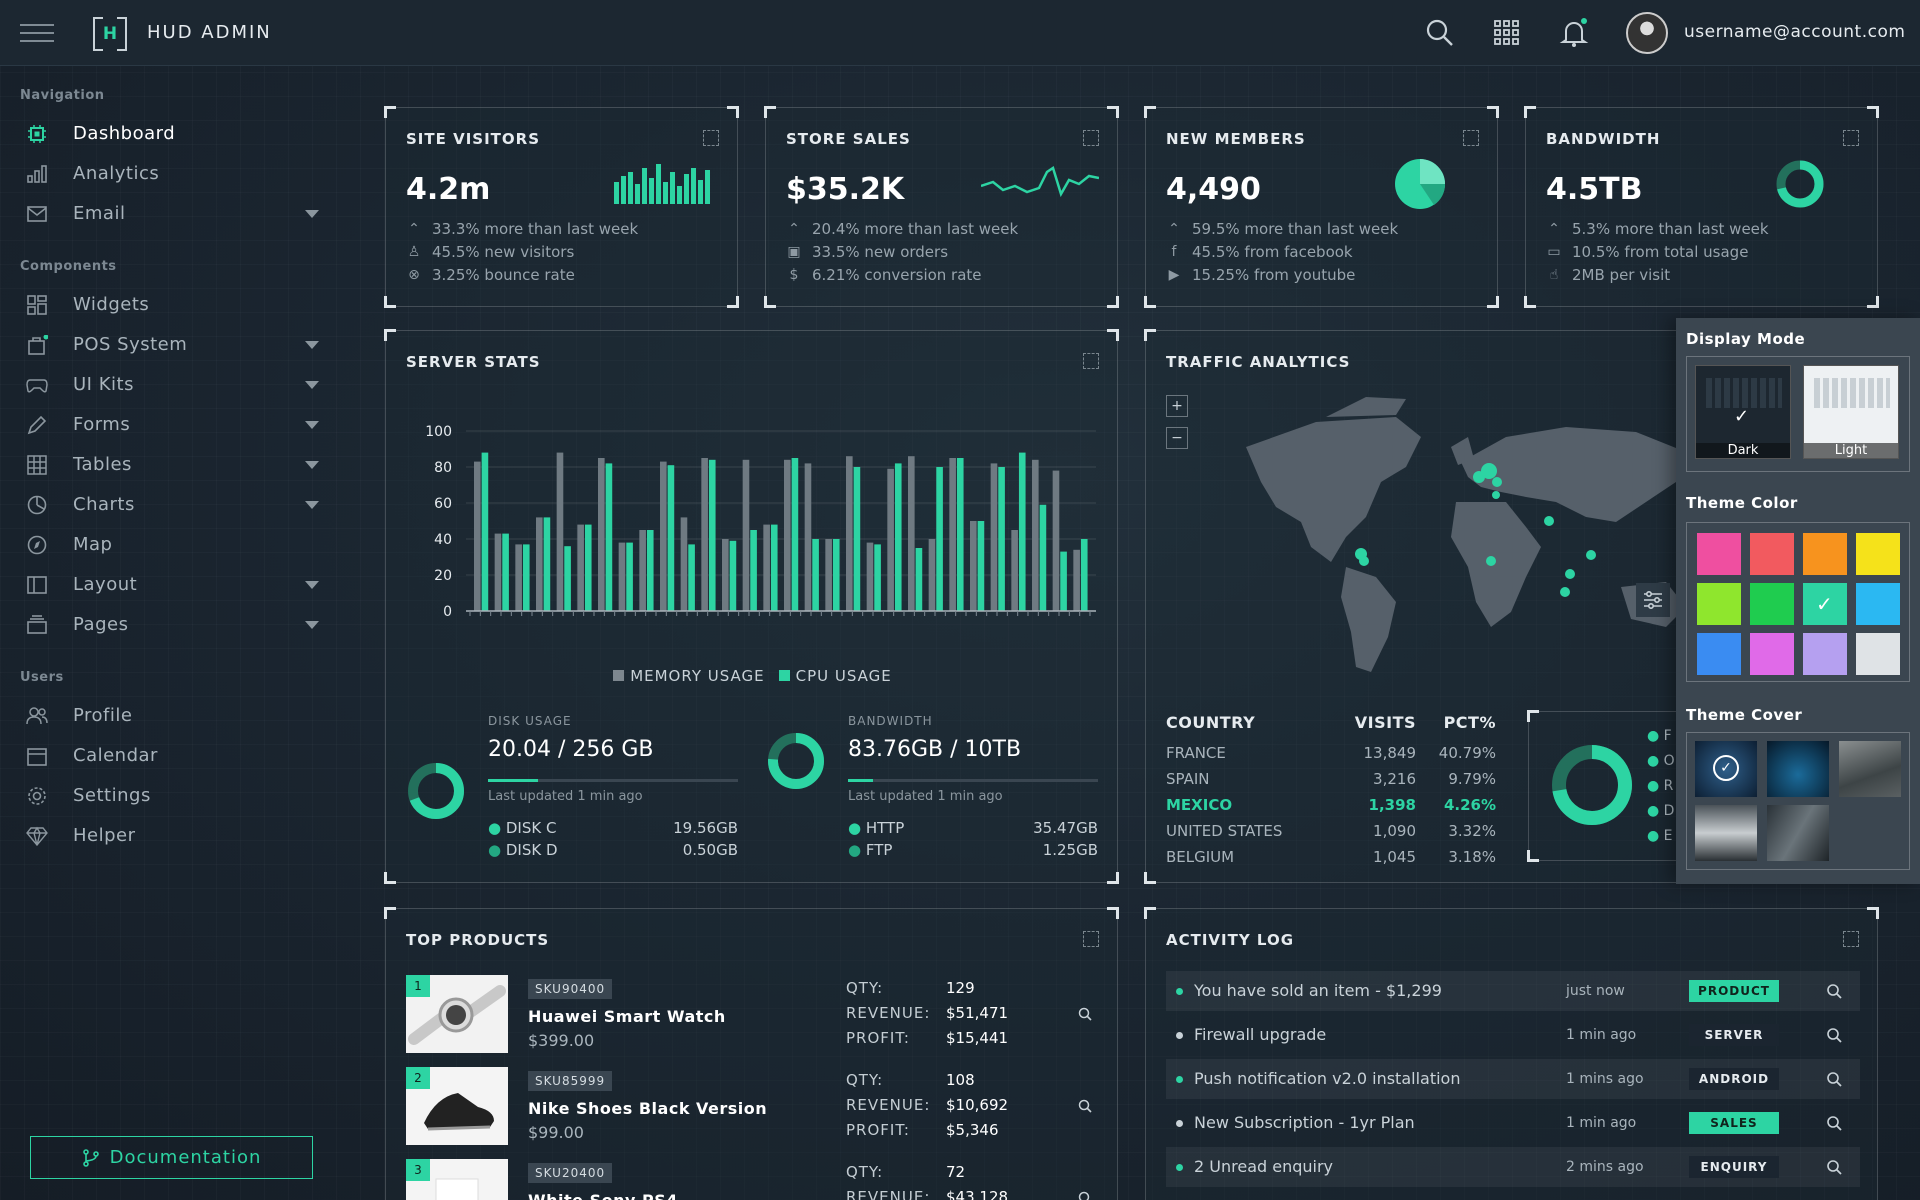  Describe the element at coordinates (170, 345) in the screenshot. I see `sidebar-item-pos-system: POS System` at that location.